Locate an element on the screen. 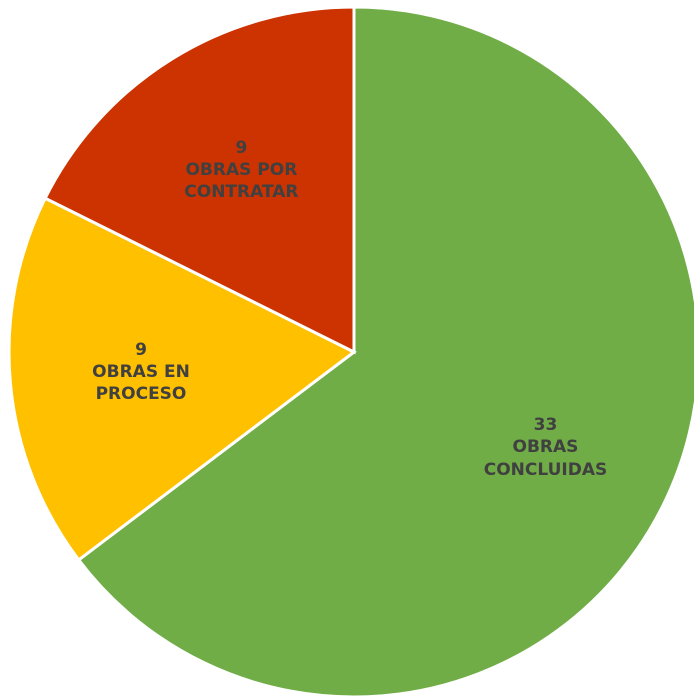 The width and height of the screenshot is (694, 698). slice-label: 33 OBRAS CONCLUIDAS is located at coordinates (545, 447).